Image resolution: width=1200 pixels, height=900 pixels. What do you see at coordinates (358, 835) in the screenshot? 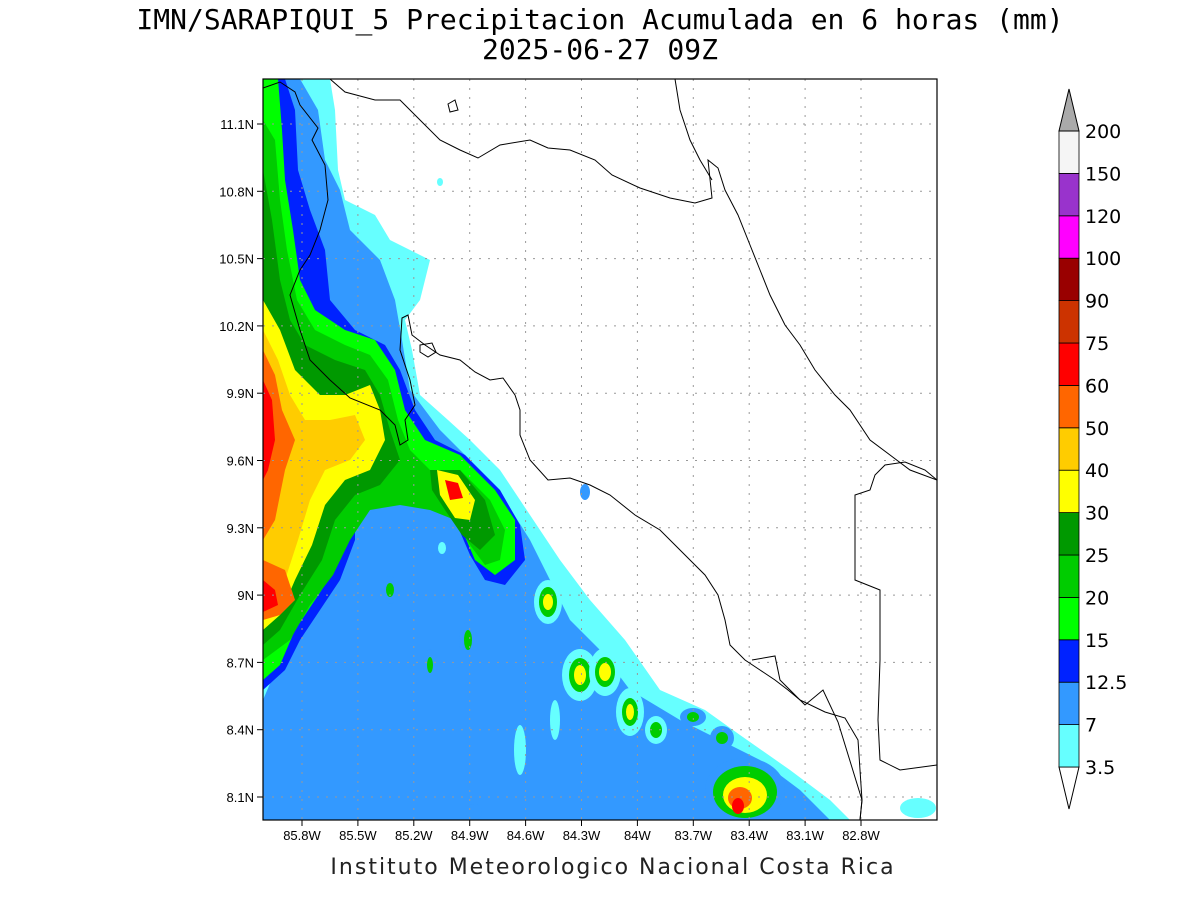
I see `lon-tick-label: 85.5W` at bounding box center [358, 835].